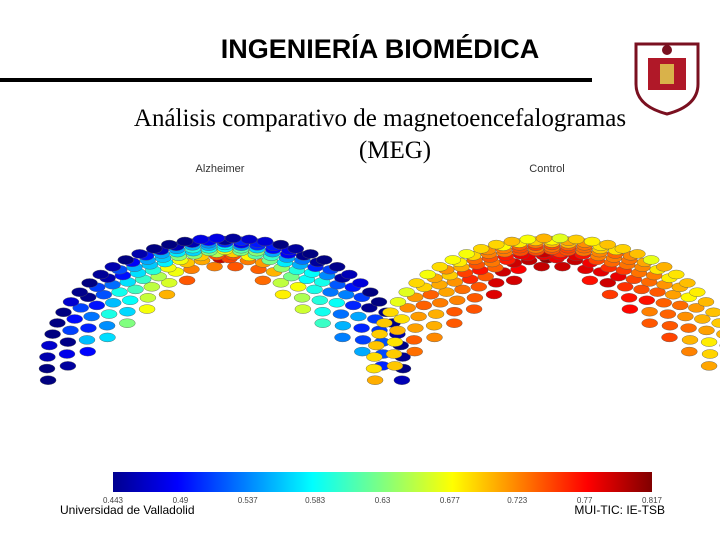 Image resolution: width=720 pixels, height=540 pixels. What do you see at coordinates (315, 500) in the screenshot?
I see `colorbar-tick-label: 0.583` at bounding box center [315, 500].